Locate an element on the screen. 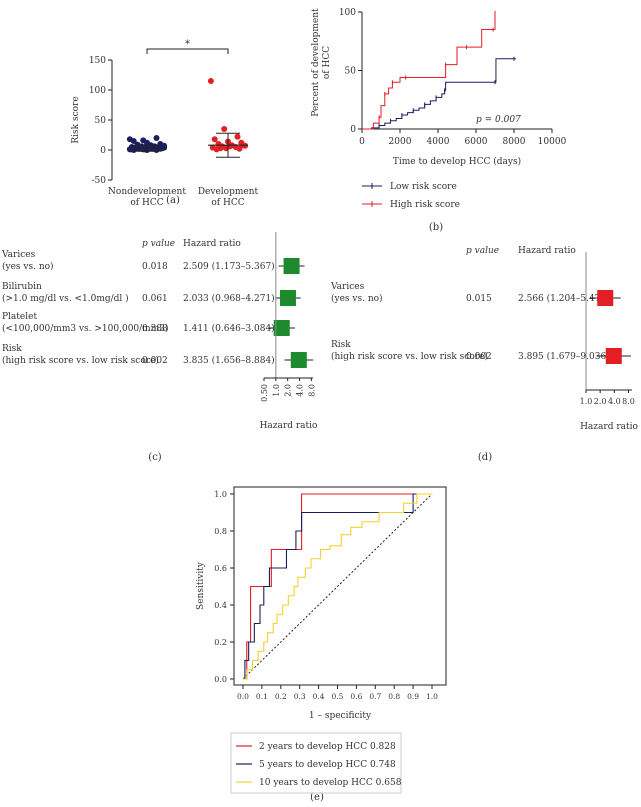  row-sublabel: (high risk score vs. low risk score) is located at coordinates (409, 356).